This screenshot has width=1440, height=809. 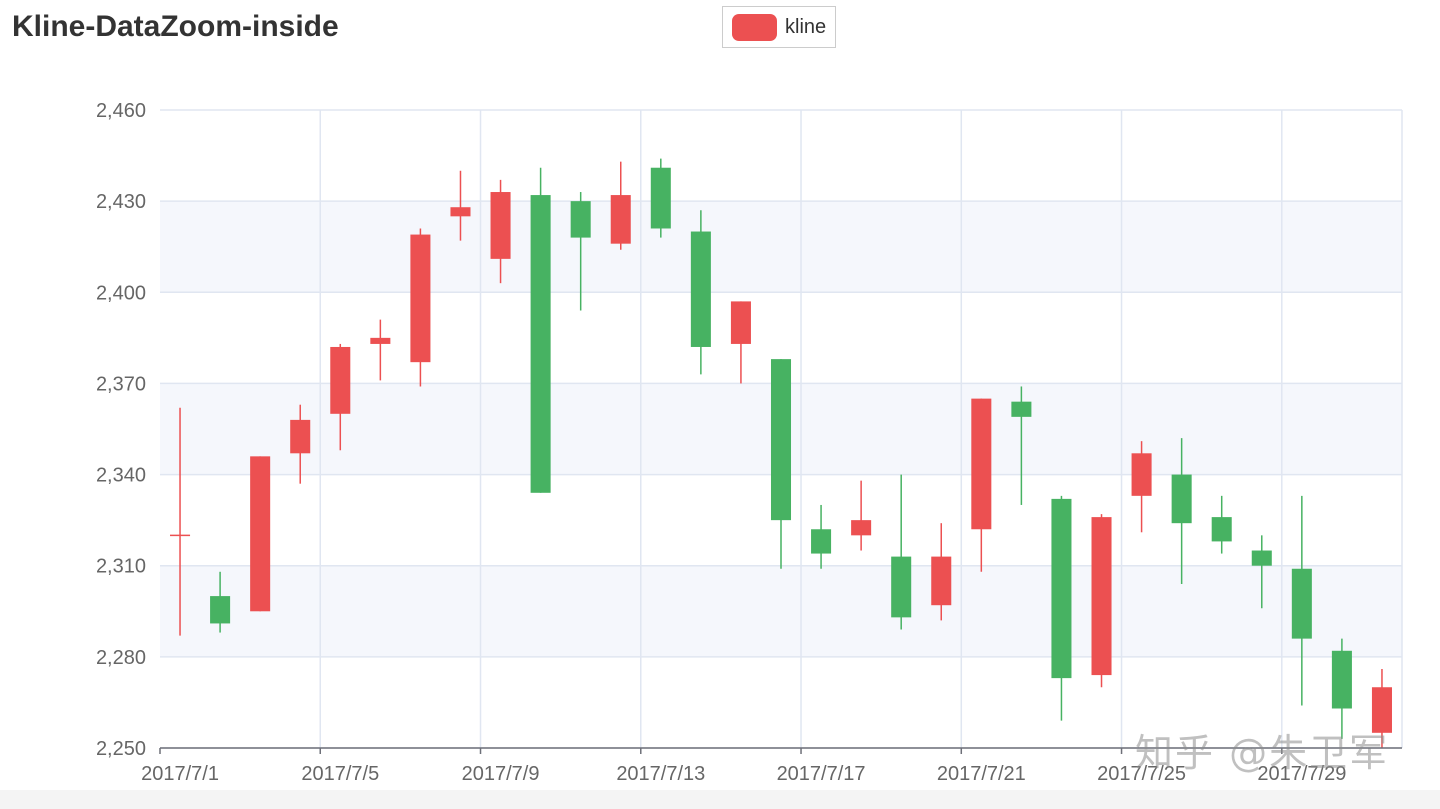 I want to click on x-tick-label: 2017/7/13, so click(x=660, y=774).